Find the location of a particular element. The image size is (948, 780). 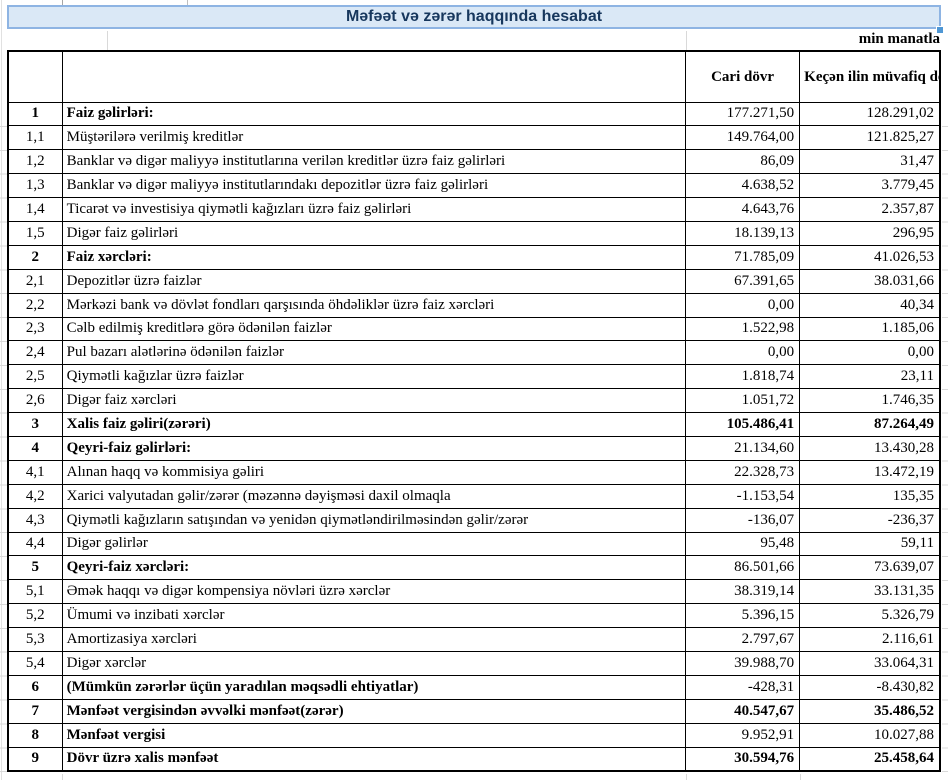

current-value-cell: 177.271,50 is located at coordinates (742, 114).